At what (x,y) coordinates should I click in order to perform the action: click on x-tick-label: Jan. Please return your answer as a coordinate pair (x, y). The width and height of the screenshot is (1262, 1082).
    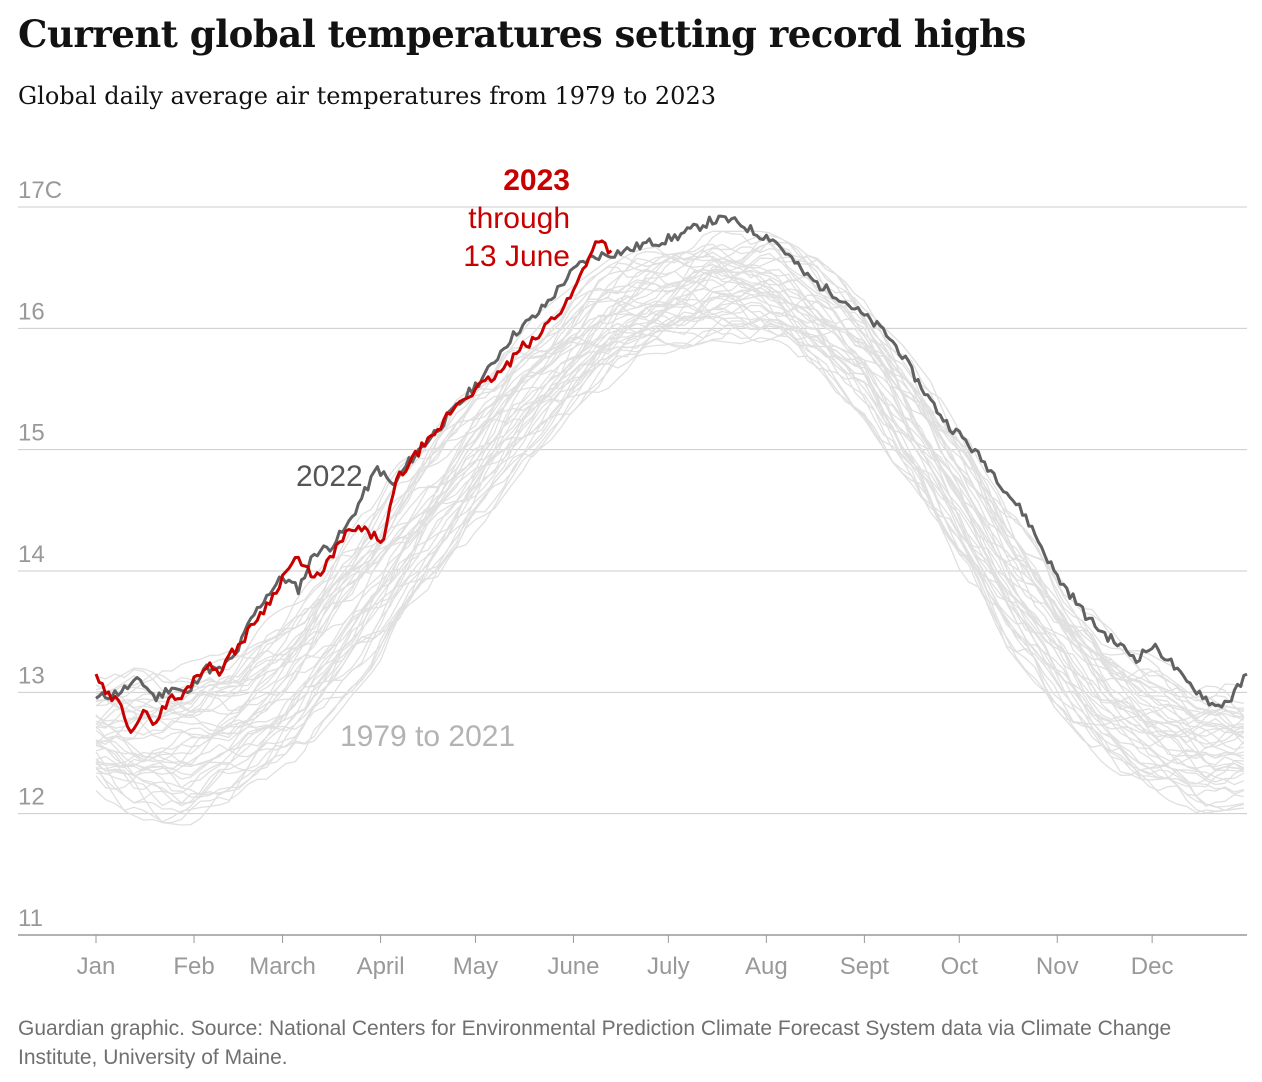
    Looking at the image, I should click on (96, 966).